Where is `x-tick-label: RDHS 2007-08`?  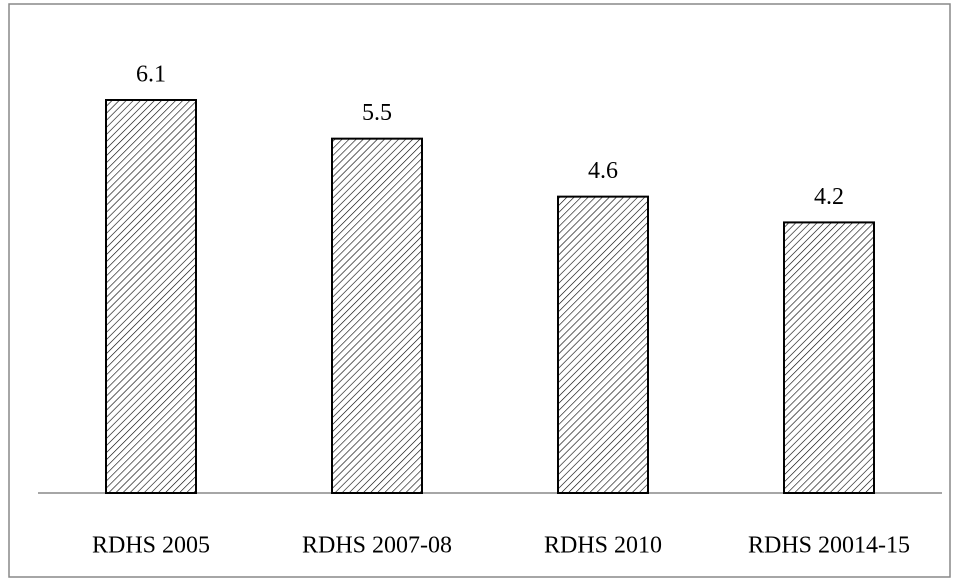
x-tick-label: RDHS 2007-08 is located at coordinates (377, 546).